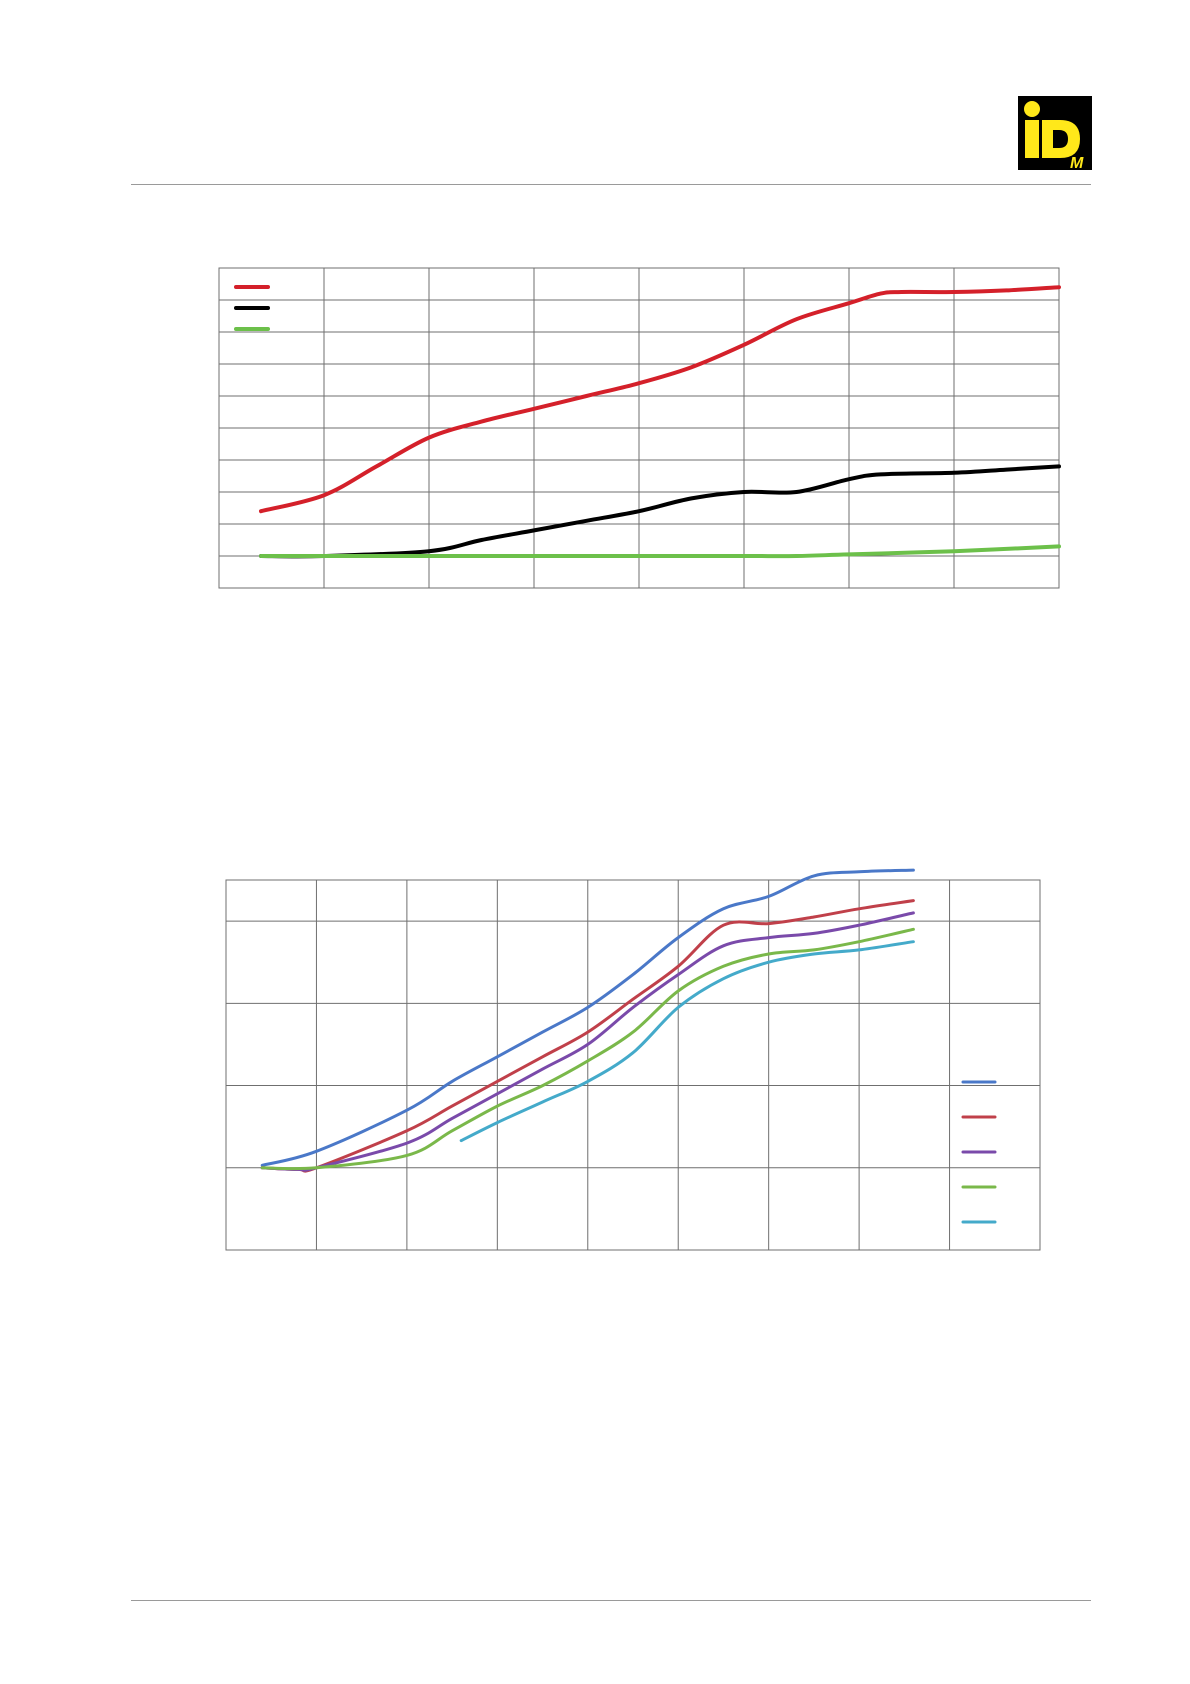 The image size is (1190, 1684). Describe the element at coordinates (1032, 109) in the screenshot. I see `logo-dot` at that location.